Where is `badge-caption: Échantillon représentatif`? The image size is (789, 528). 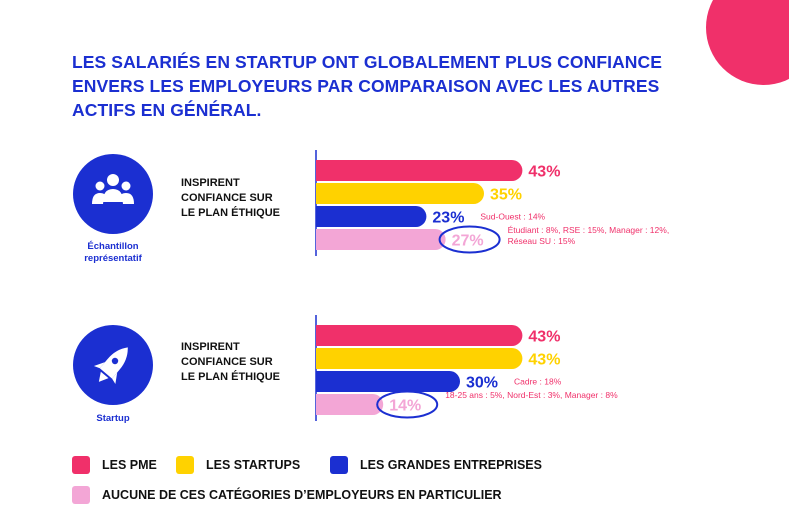
badge-caption: Échantillon représentatif is located at coordinates (113, 253).